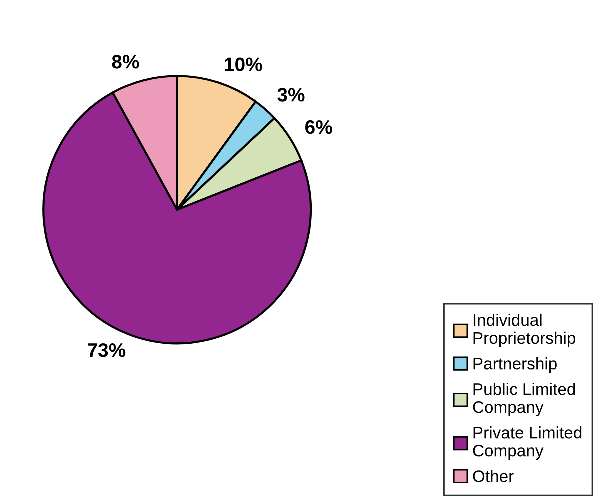 Image resolution: width=601 pixels, height=504 pixels. I want to click on legend-label: Public Limited Company, so click(524, 400).